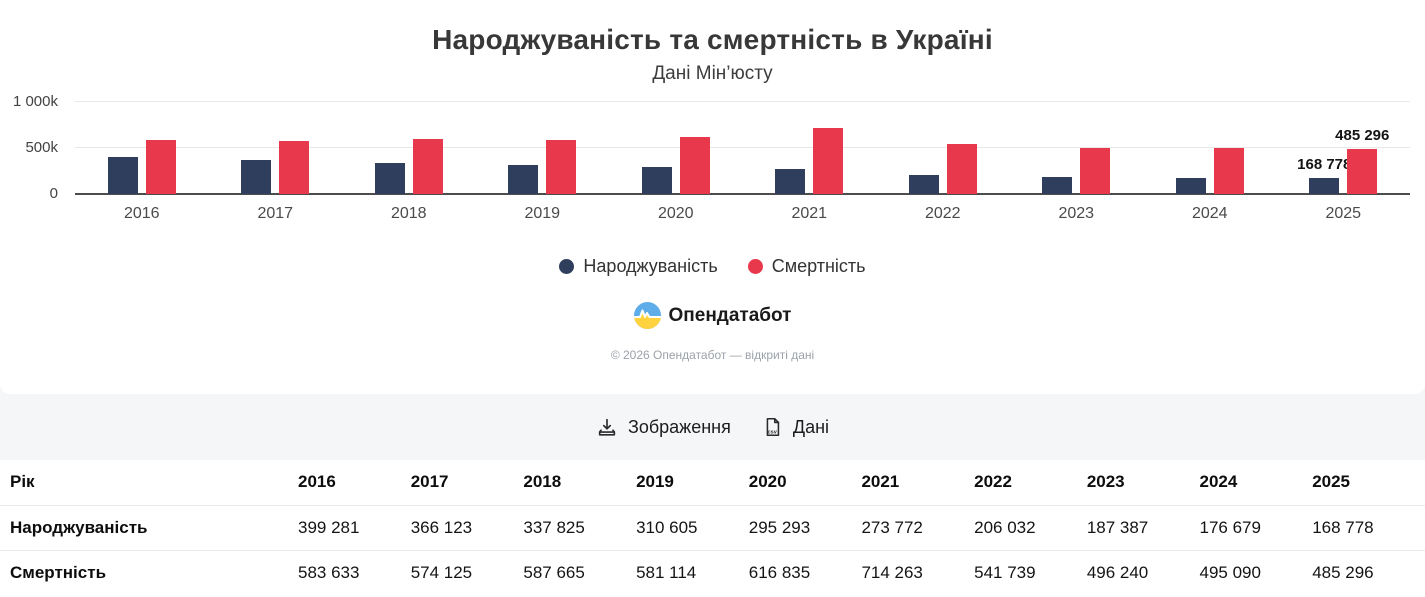  What do you see at coordinates (811, 426) in the screenshot?
I see `download-data-label: Дані` at bounding box center [811, 426].